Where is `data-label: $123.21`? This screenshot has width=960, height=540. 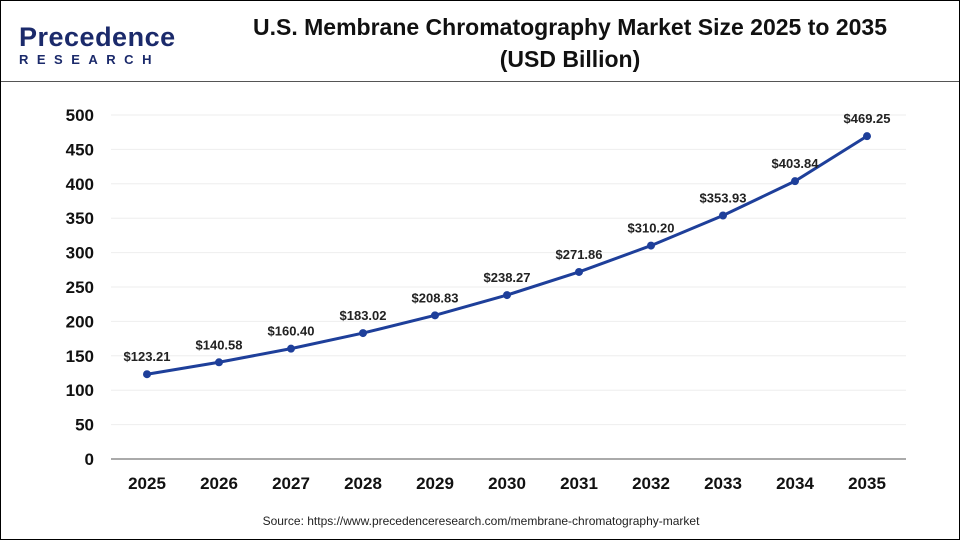
data-label: $123.21 is located at coordinates (147, 356).